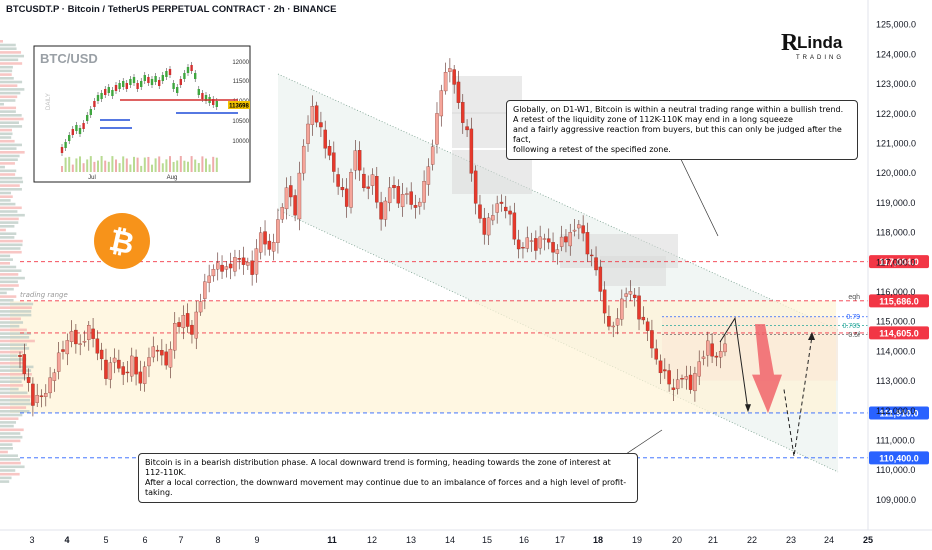 The height and width of the screenshot is (550, 932). What do you see at coordinates (172, 178) in the screenshot?
I see `inset-month-label: Aug` at bounding box center [172, 178].